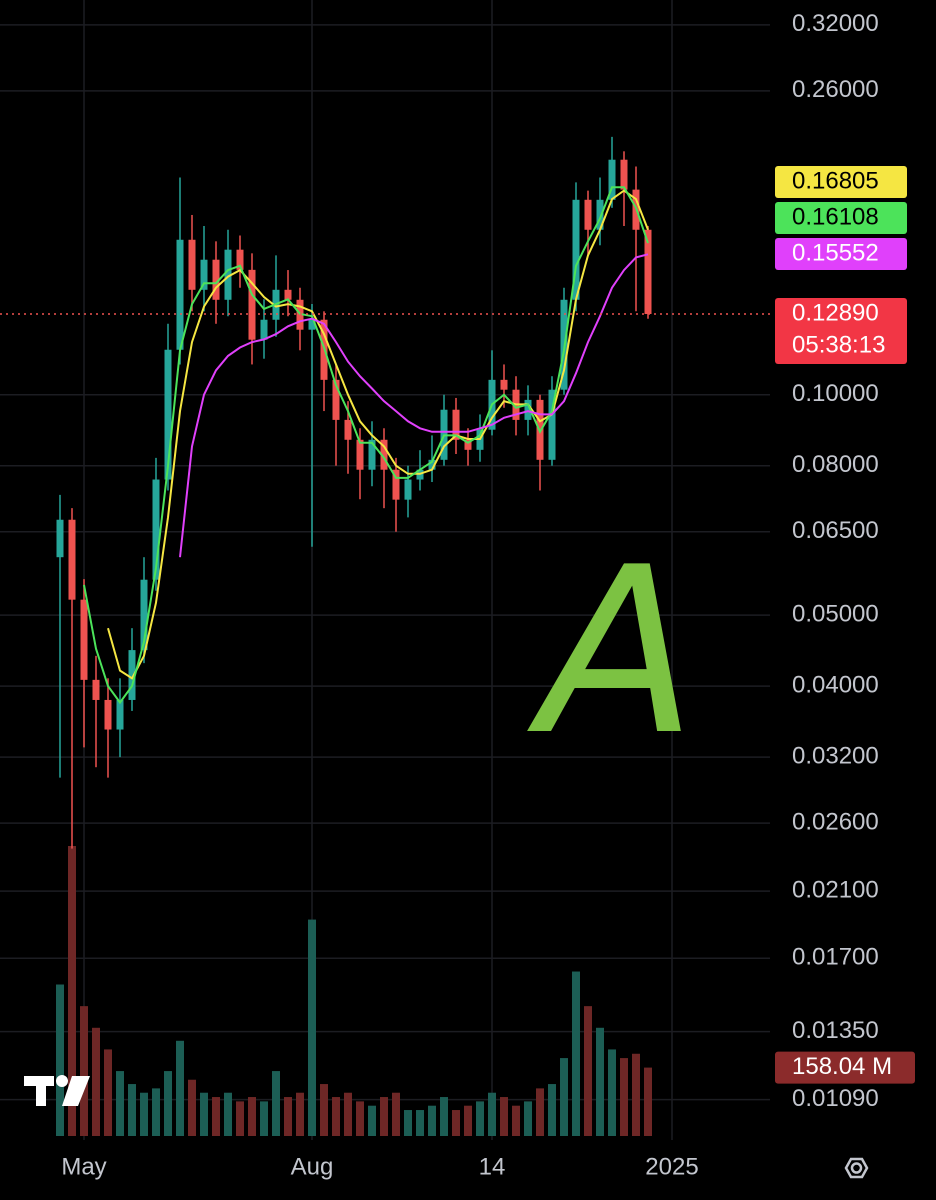 This screenshot has height=1200, width=936. Describe the element at coordinates (835, 464) in the screenshot. I see `y-tick-label: 0.08000` at that location.